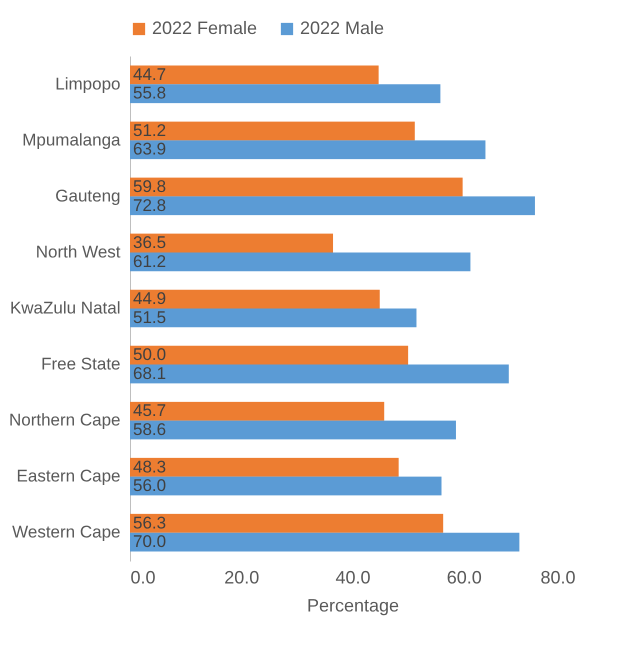 The height and width of the screenshot is (654, 629). What do you see at coordinates (72, 140) in the screenshot?
I see `y-tick-label: Mpumalanga` at bounding box center [72, 140].